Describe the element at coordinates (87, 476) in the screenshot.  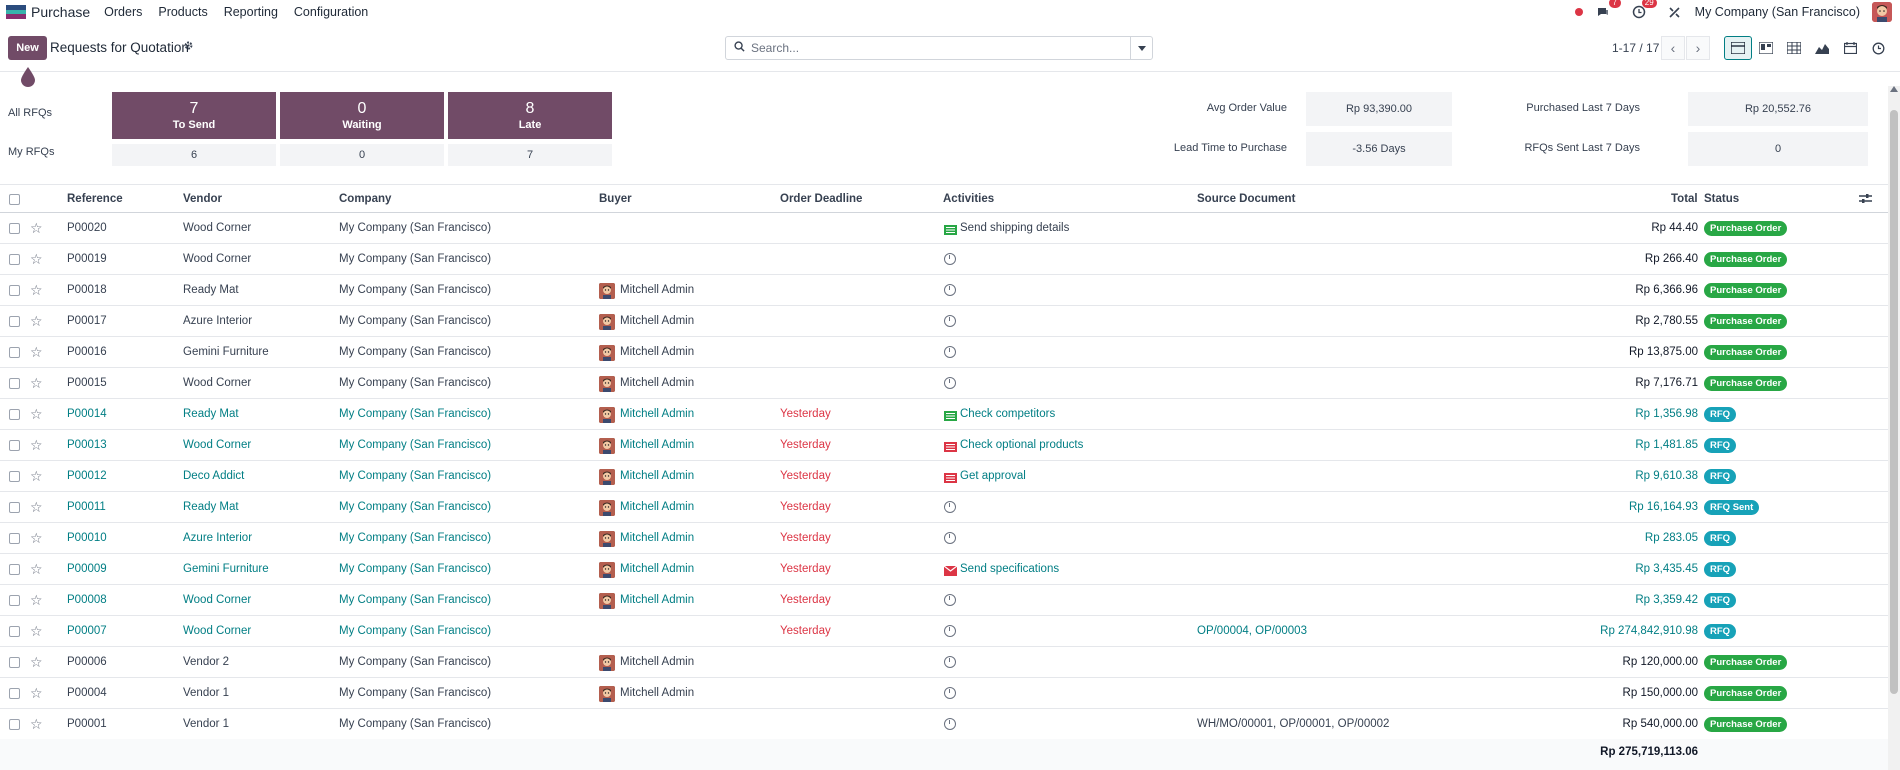
I see `cell-reference: P00012` at that location.